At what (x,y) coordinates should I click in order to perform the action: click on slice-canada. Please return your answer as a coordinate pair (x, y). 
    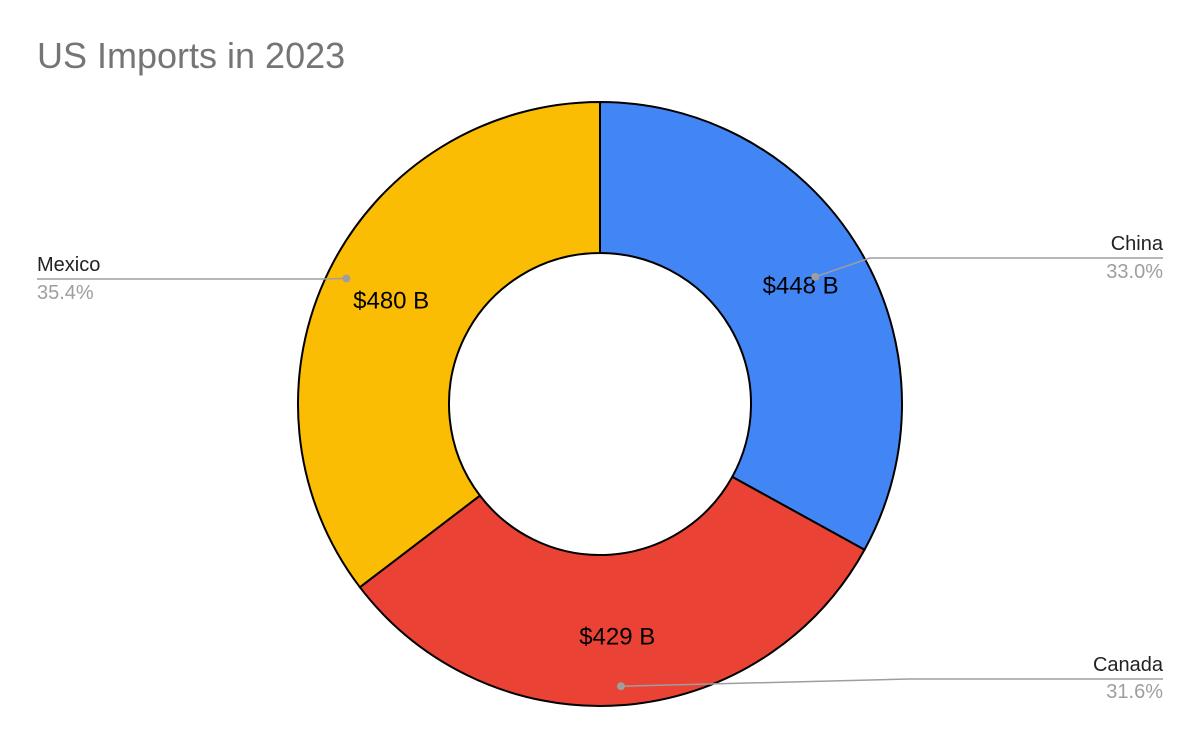
    Looking at the image, I should click on (612, 591).